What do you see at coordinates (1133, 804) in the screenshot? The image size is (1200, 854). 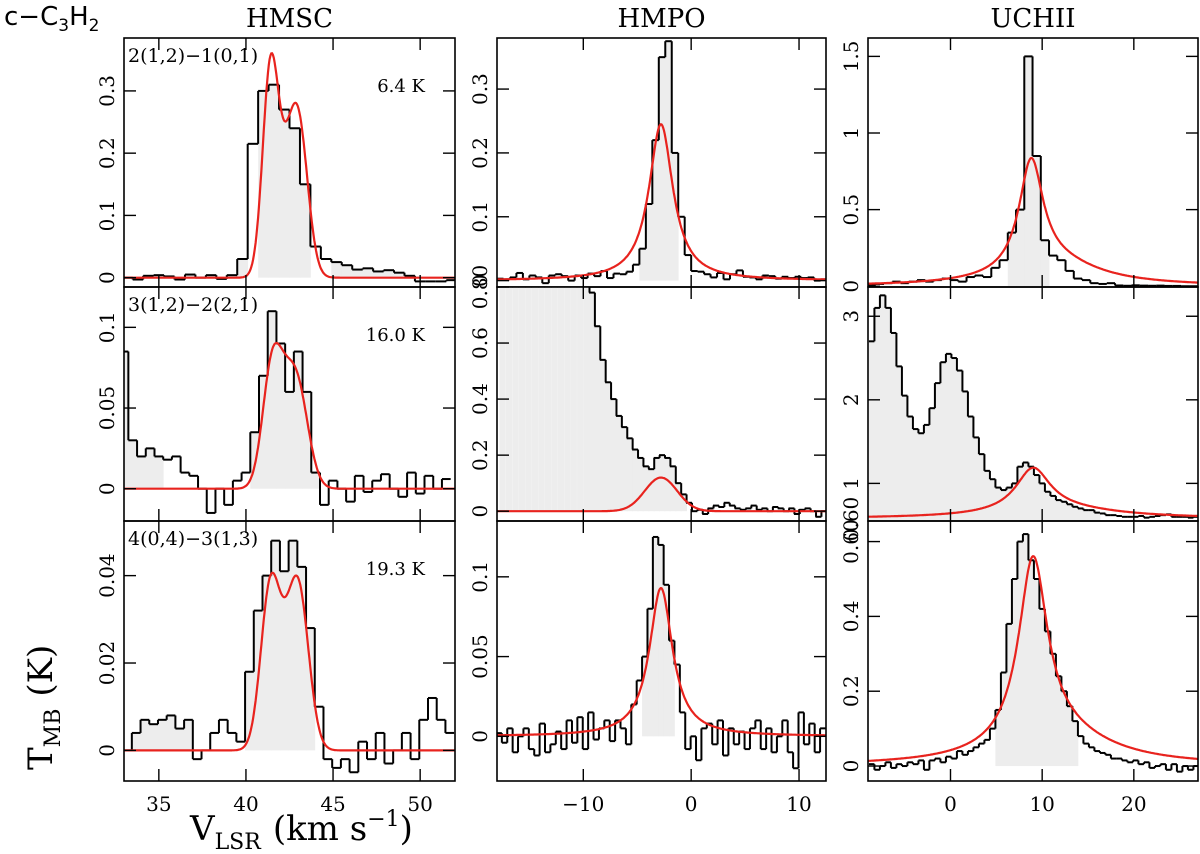 I see `x-tick-label: 20` at bounding box center [1133, 804].